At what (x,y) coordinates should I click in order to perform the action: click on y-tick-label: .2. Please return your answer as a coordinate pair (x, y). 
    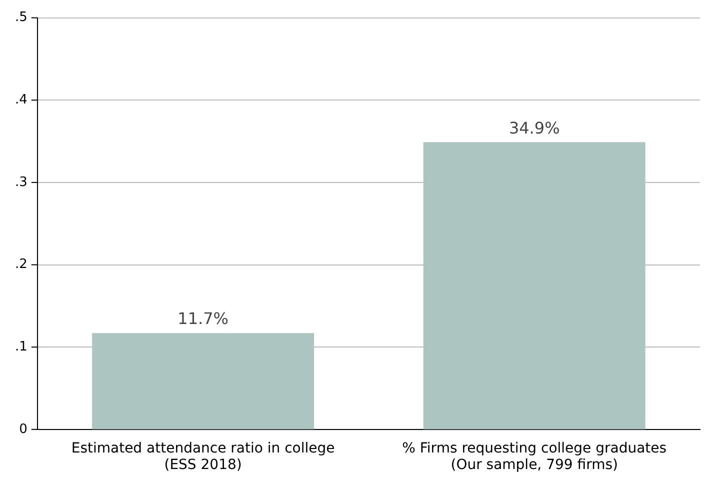
    Looking at the image, I should click on (21, 264).